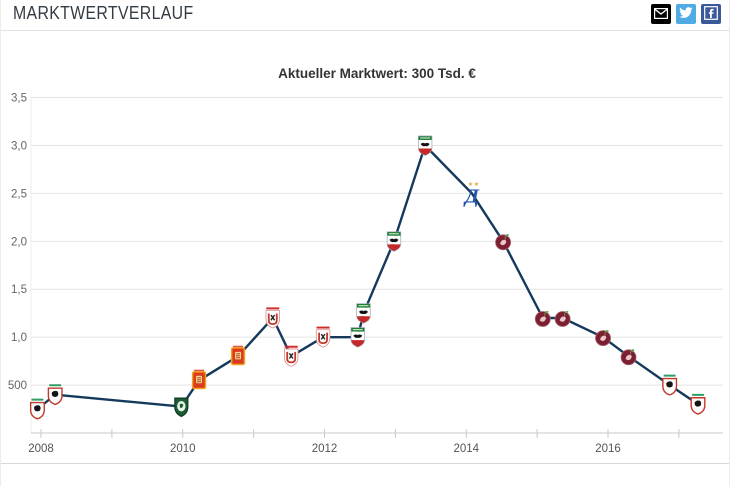 Image resolution: width=730 pixels, height=486 pixels. Describe the element at coordinates (466, 449) in the screenshot. I see `x-axis-label: 2014` at that location.